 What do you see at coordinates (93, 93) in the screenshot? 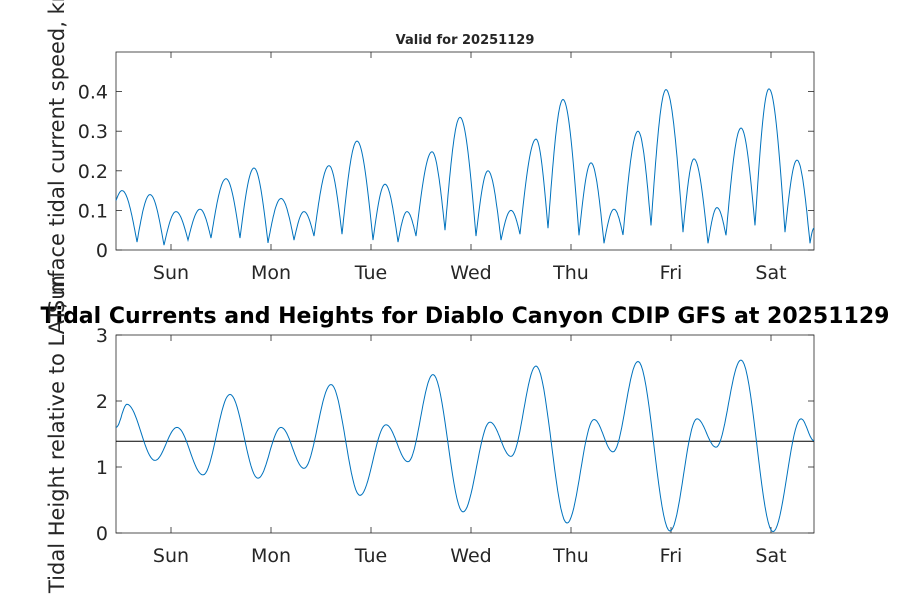
I see `y-tick-label: 0.4` at bounding box center [93, 93].